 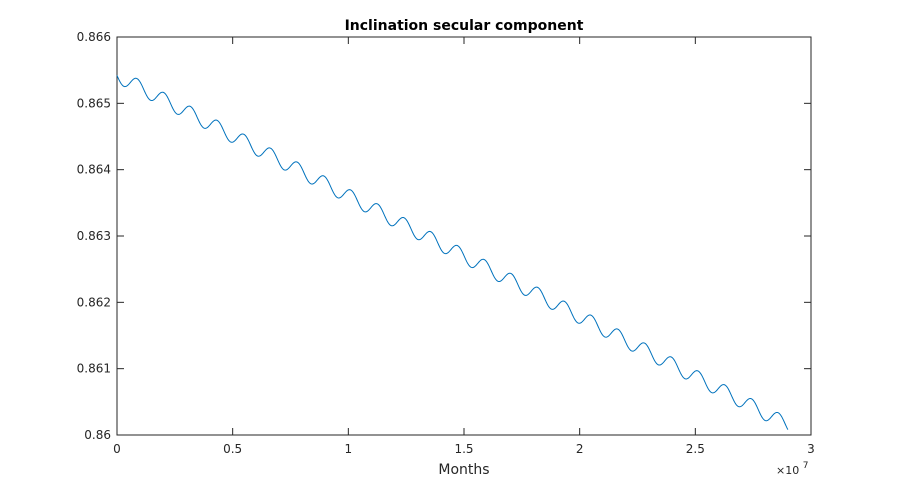 I want to click on x-multiplier-base: ×10, so click(x=787, y=470).